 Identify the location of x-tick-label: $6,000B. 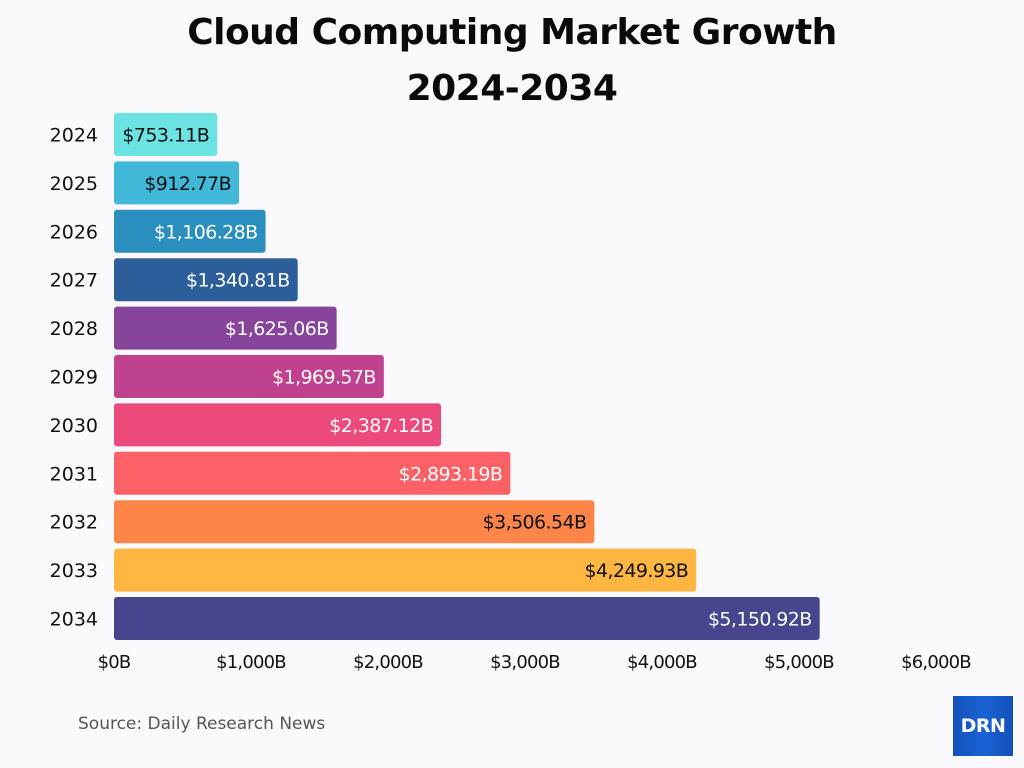
(936, 662).